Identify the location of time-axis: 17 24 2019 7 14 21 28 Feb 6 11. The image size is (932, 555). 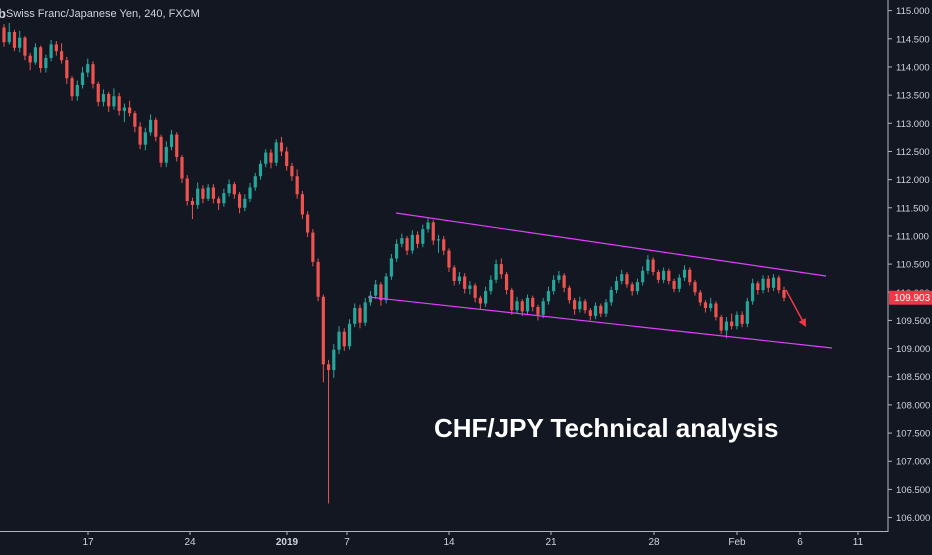
(473, 539).